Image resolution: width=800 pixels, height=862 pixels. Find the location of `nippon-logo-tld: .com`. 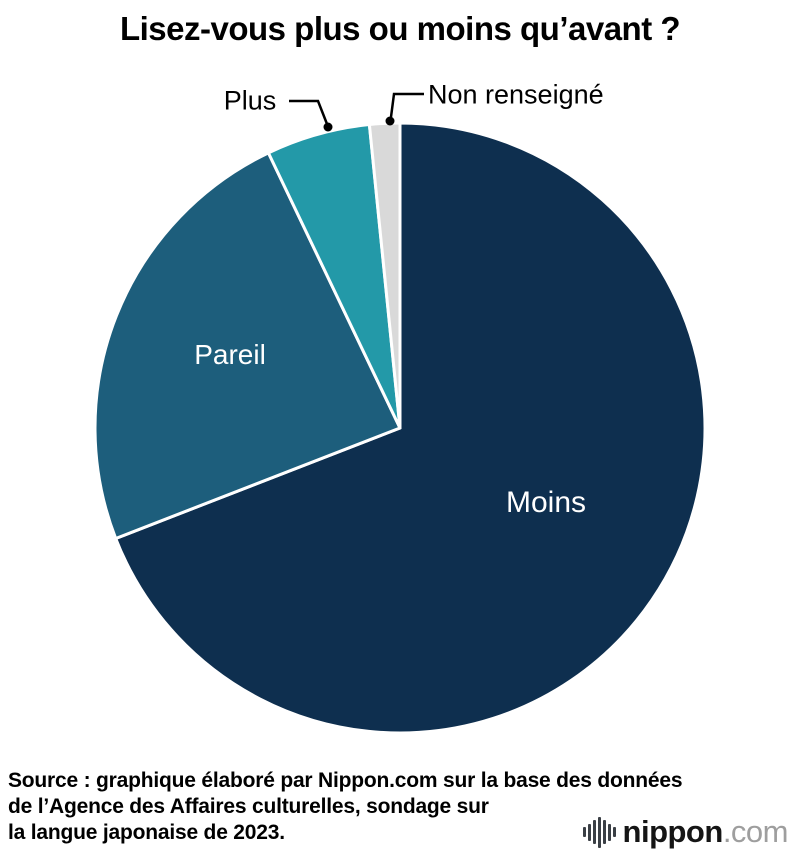

nippon-logo-tld: .com is located at coordinates (755, 831).